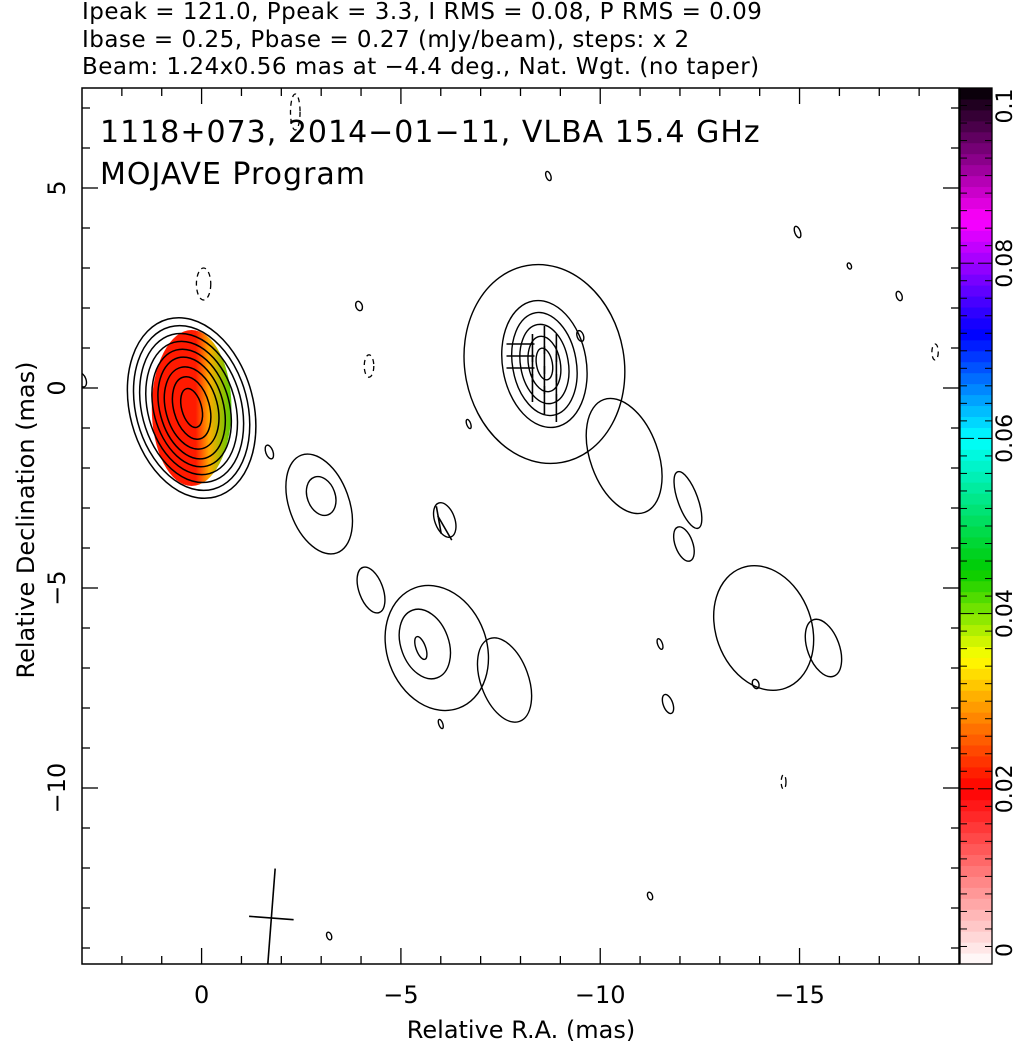  What do you see at coordinates (57, 387) in the screenshot?
I see `y-tick-label: 0` at bounding box center [57, 387].